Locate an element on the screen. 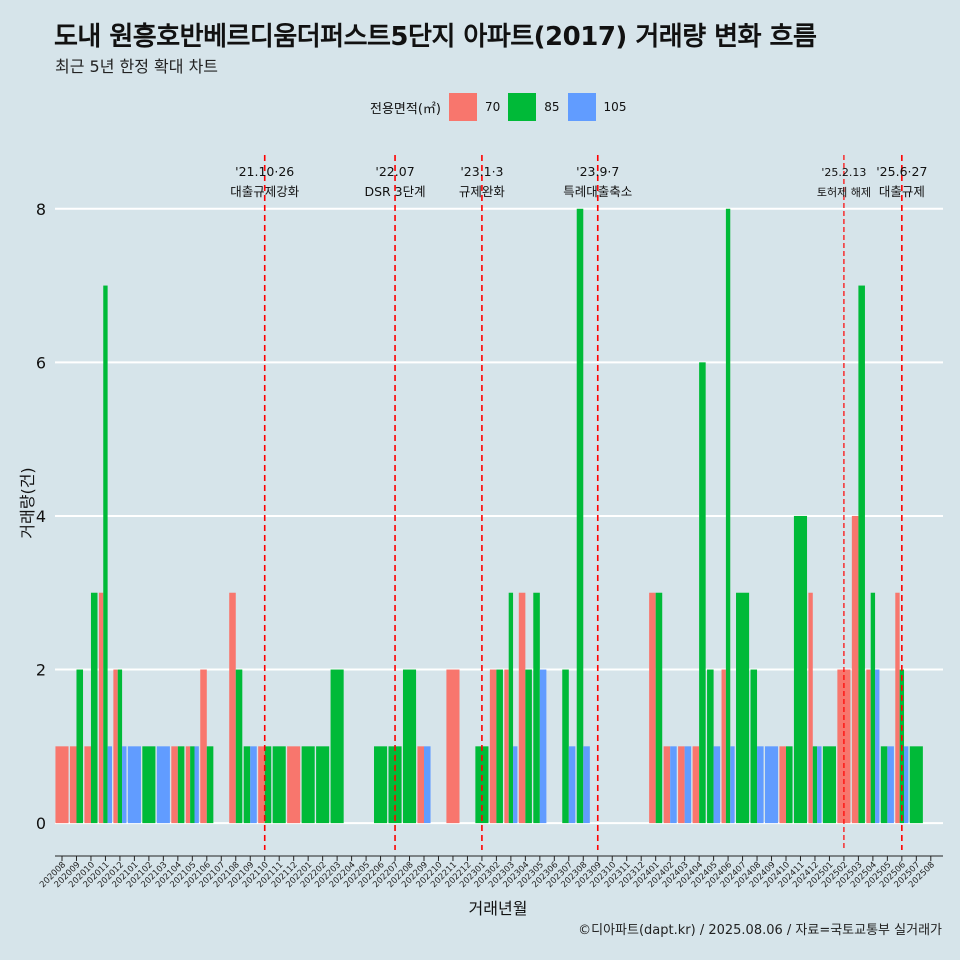 This screenshot has width=960, height=960. legend-title: 전용면적(㎡) is located at coordinates (405, 109).